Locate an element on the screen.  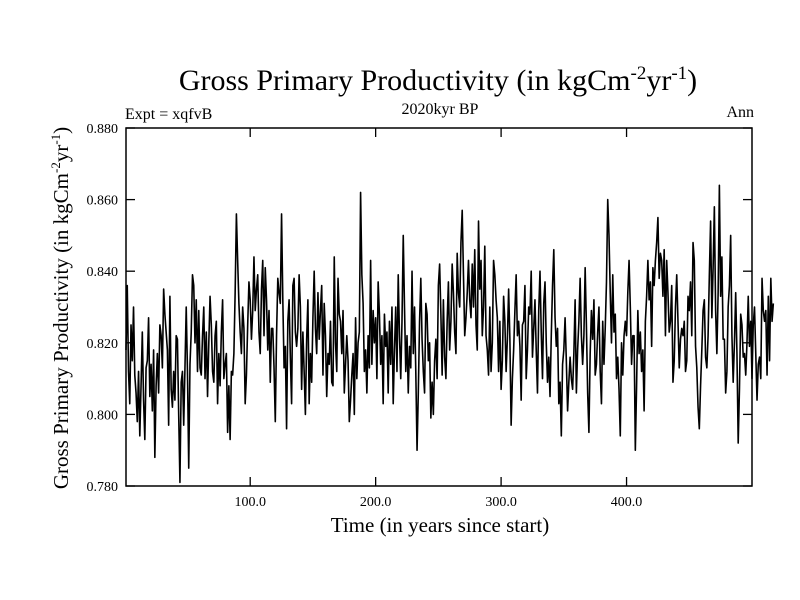
y-tick-label: 0.840 is located at coordinates (103, 272).